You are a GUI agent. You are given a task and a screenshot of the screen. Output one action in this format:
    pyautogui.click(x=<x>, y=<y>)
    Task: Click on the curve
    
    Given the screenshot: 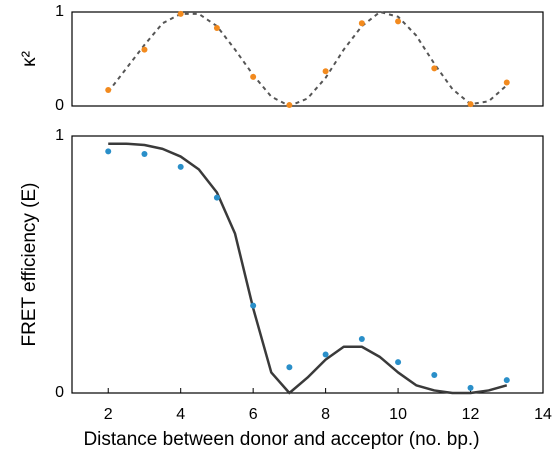 What is the action you would take?
    pyautogui.click(x=307, y=59)
    